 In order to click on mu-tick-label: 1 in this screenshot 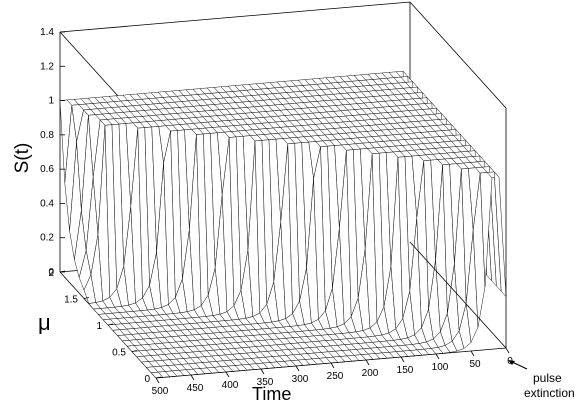, I will do `click(99, 326)`.